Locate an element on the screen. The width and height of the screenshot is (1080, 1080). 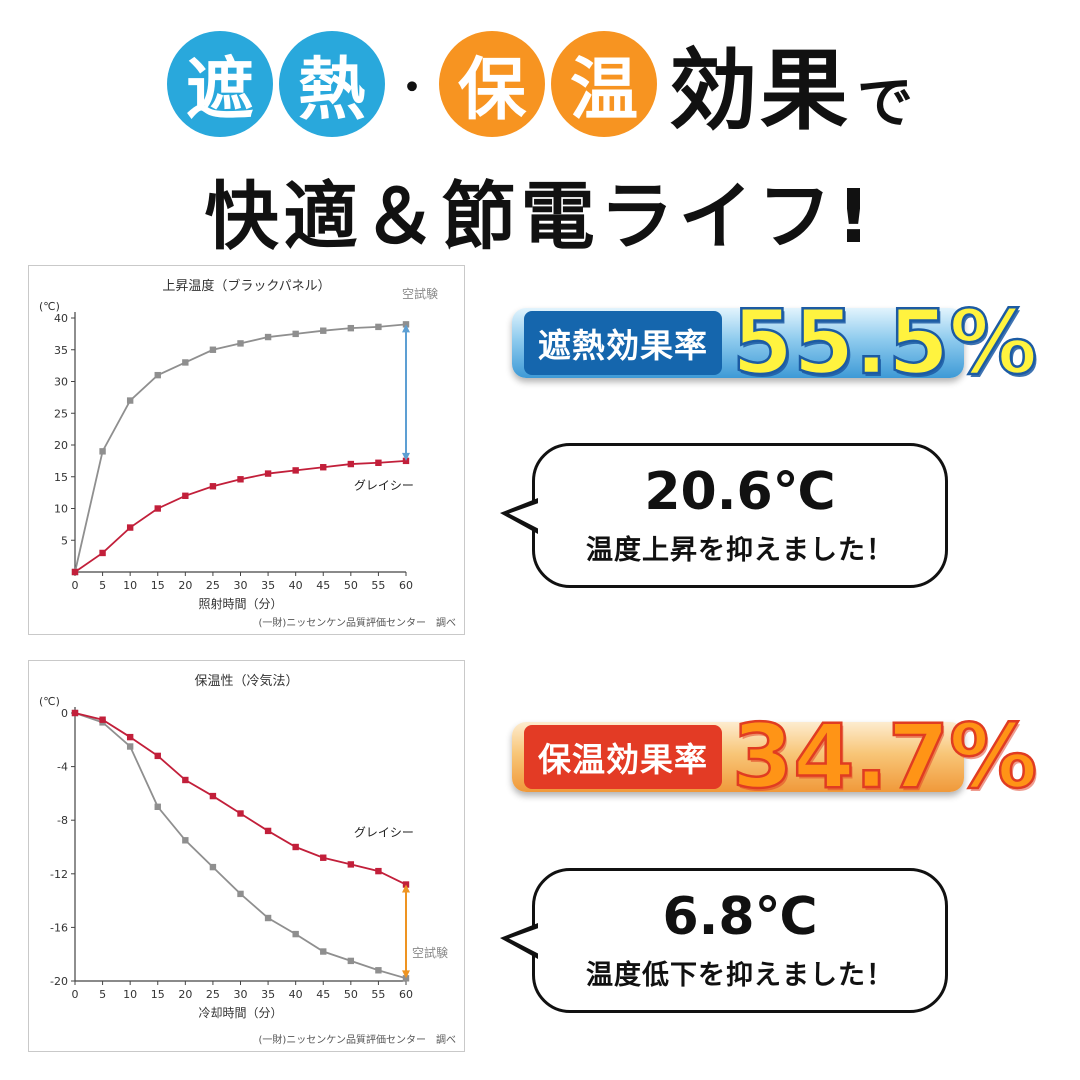
header-line1: 遮 熱 ・ 保 温 効果 で is located at coordinates (540, 83).